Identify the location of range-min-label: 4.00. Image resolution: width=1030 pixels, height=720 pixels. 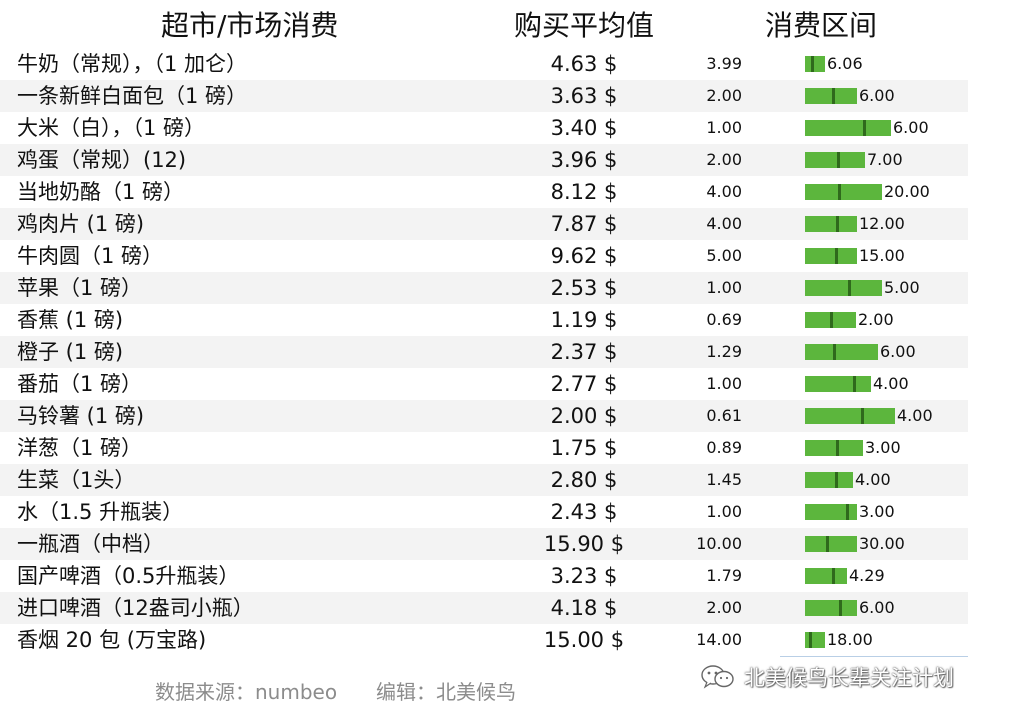
(724, 223).